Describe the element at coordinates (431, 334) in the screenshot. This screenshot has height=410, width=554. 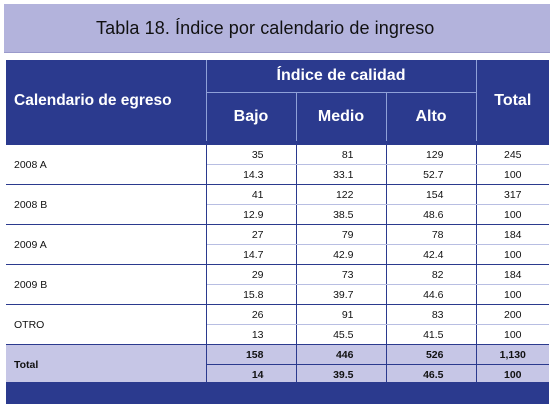
I see `cell-percent: 41.5` at that location.